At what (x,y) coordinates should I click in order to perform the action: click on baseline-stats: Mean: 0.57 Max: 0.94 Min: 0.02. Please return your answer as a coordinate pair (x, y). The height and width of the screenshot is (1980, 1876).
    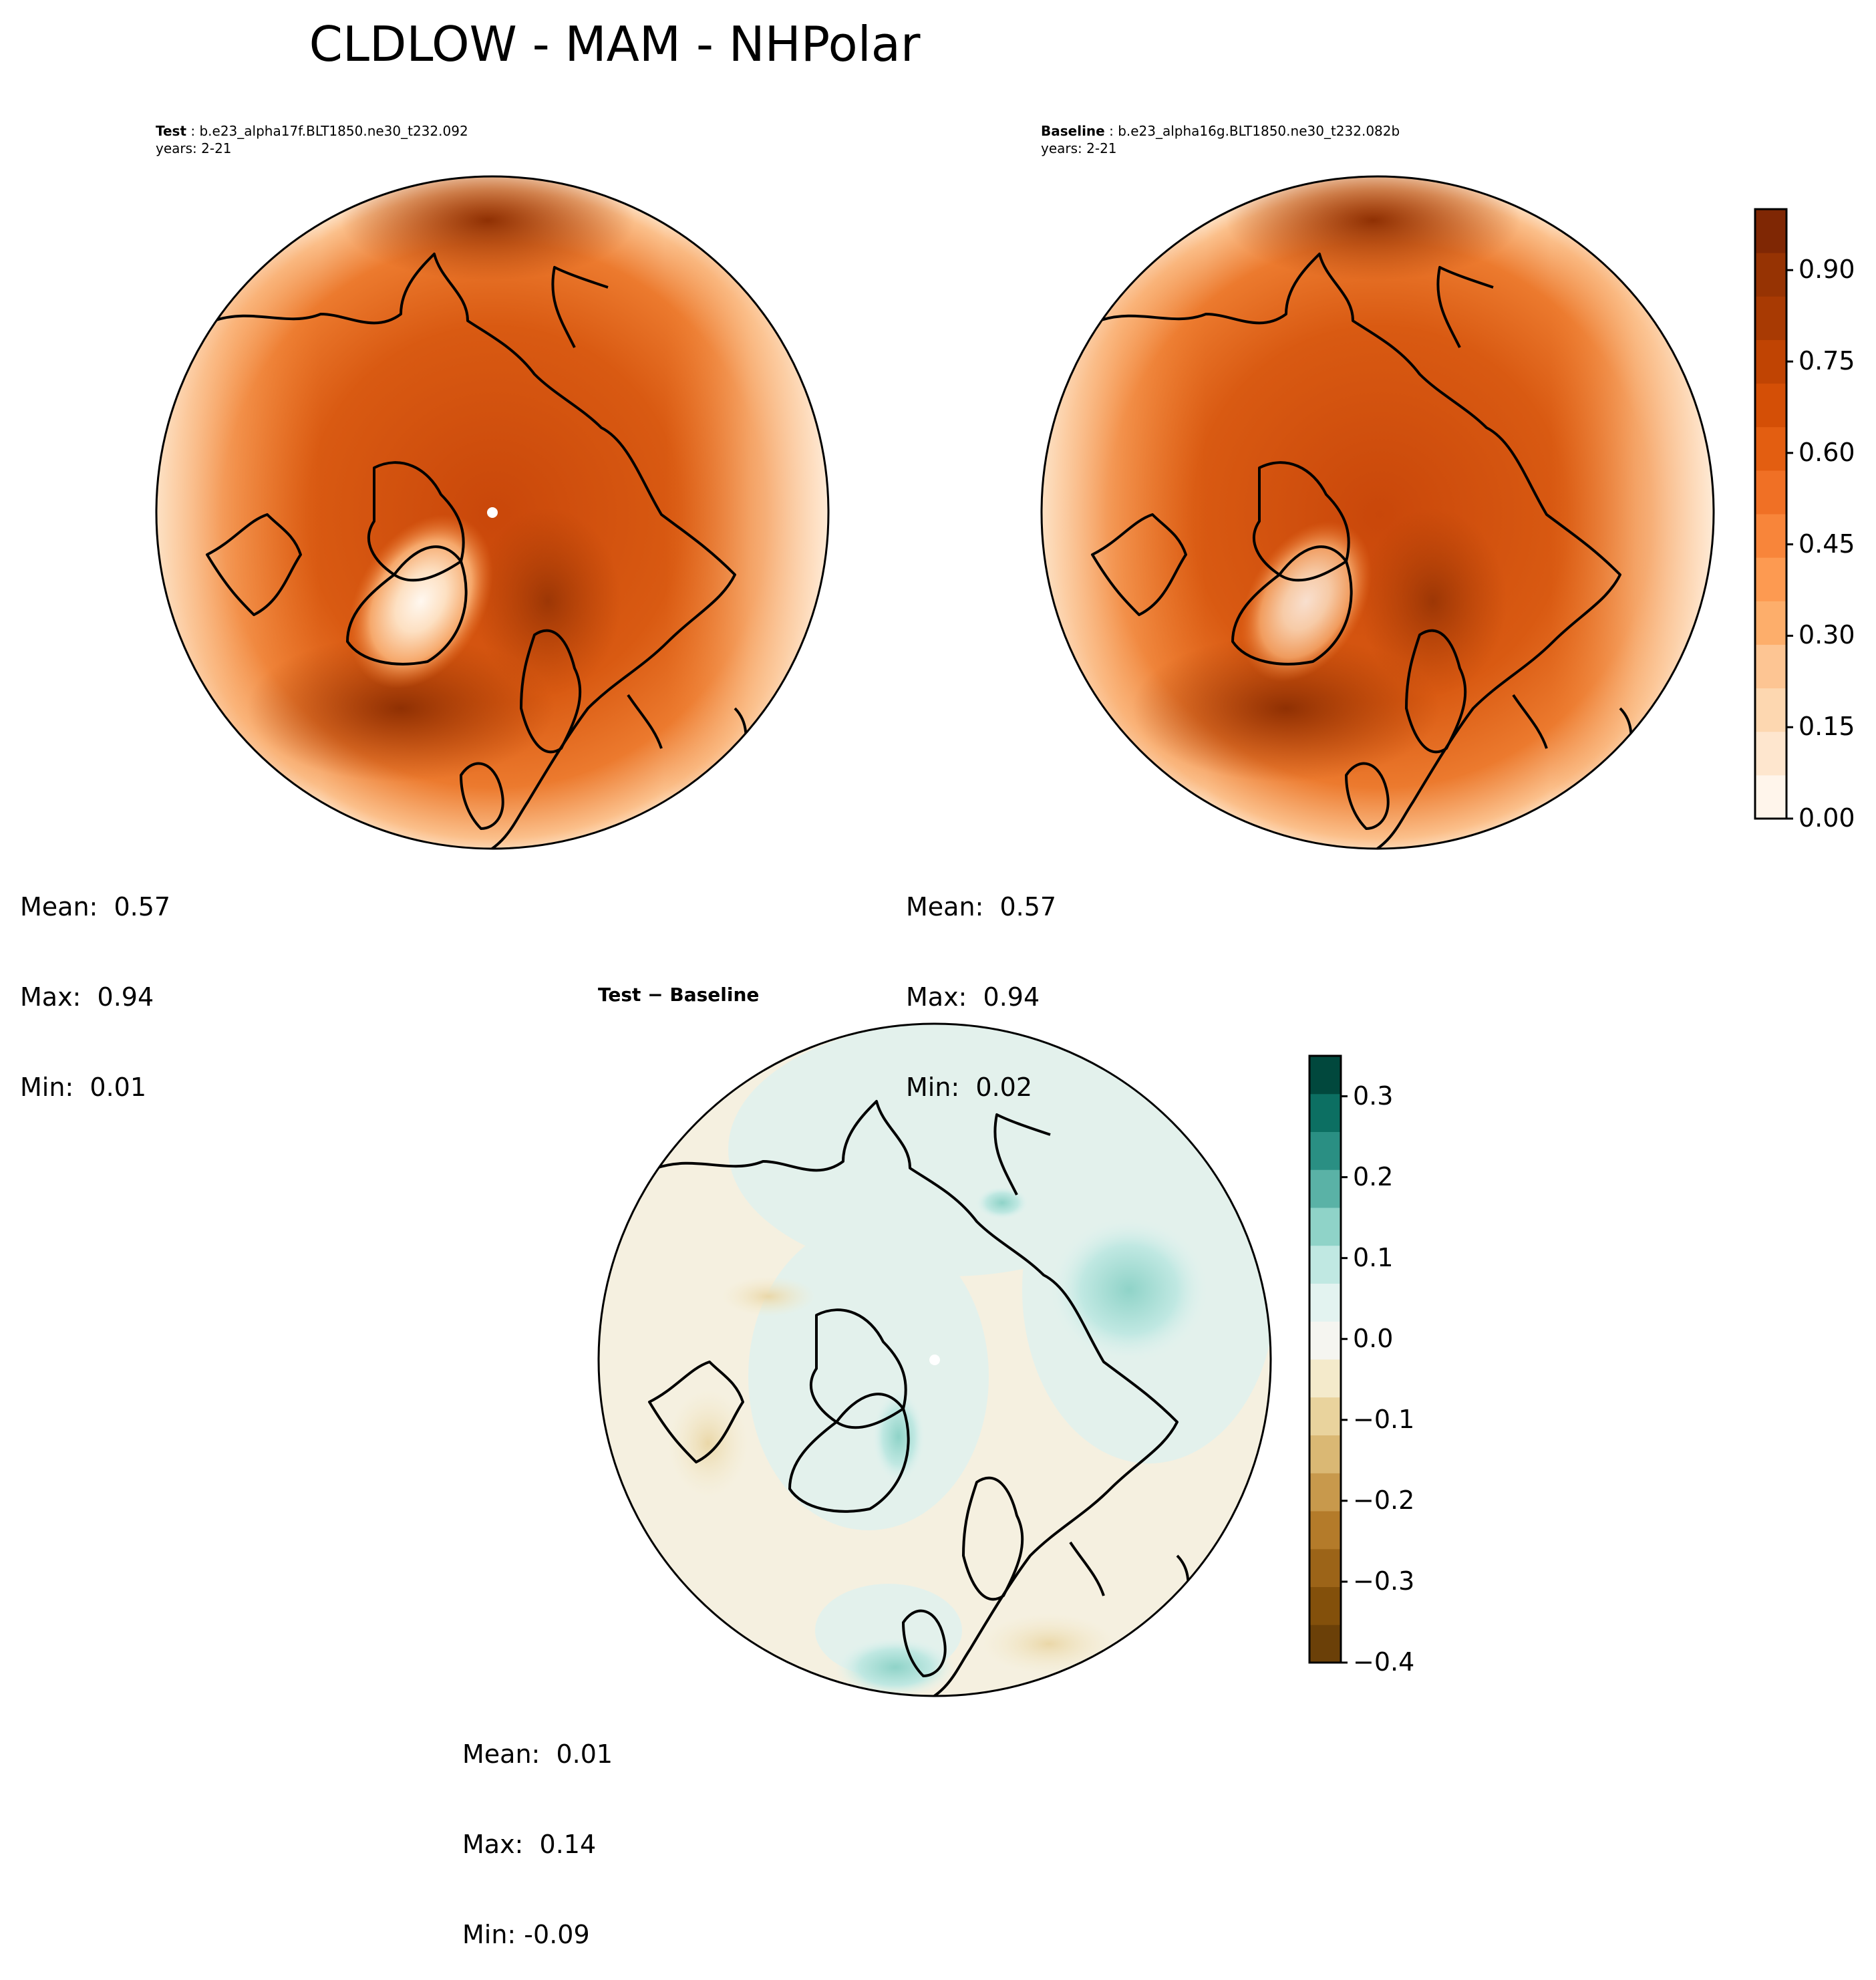
    Looking at the image, I should click on (981, 983).